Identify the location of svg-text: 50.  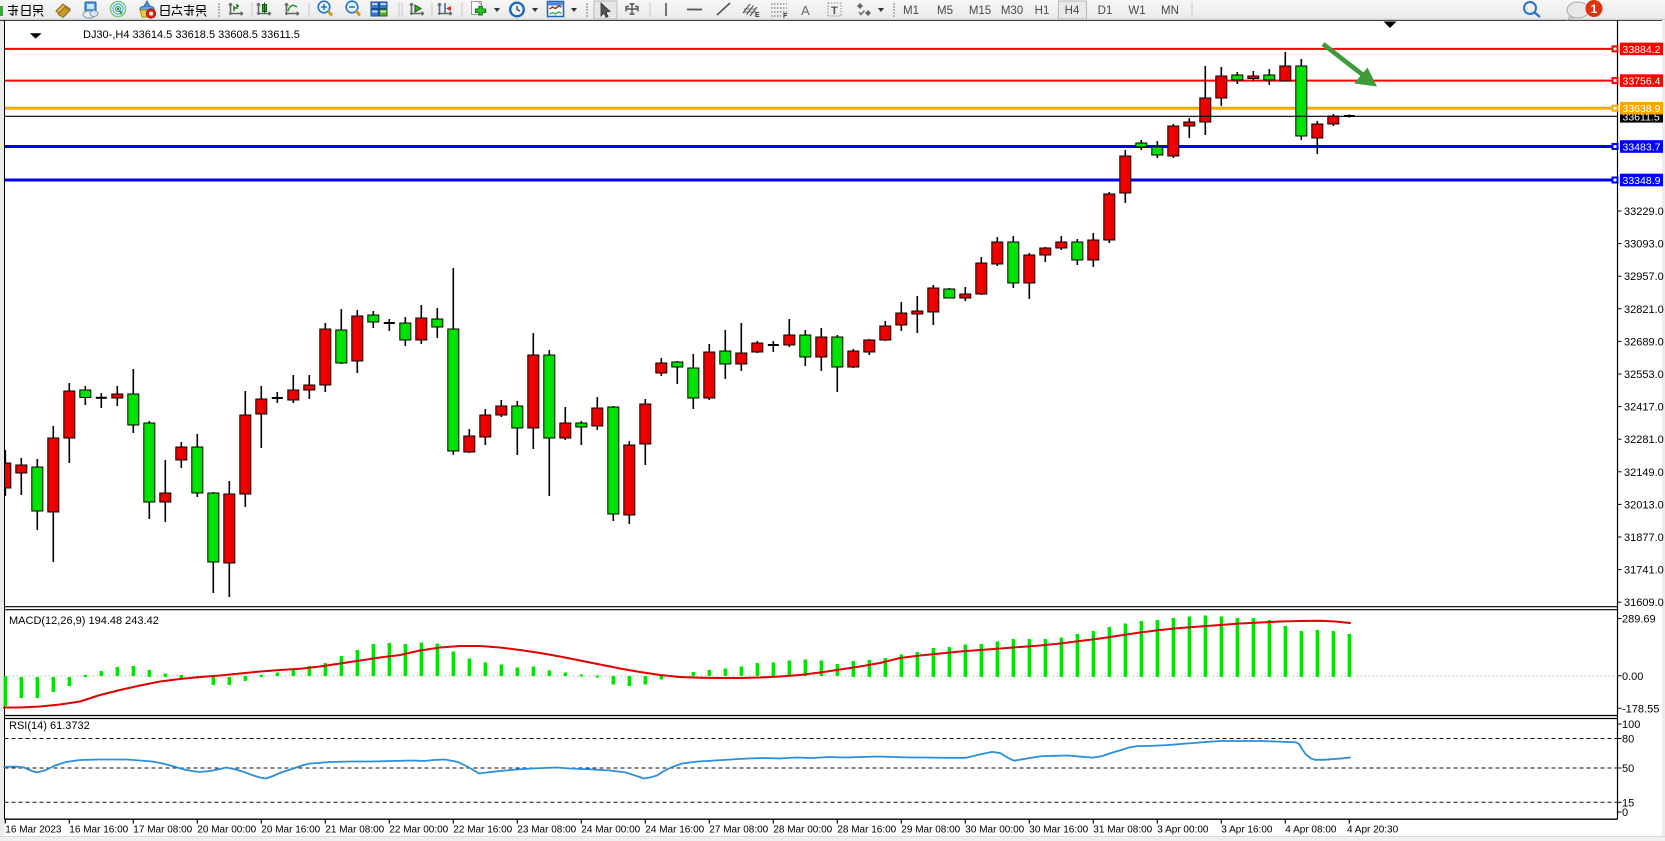
(1628, 769).